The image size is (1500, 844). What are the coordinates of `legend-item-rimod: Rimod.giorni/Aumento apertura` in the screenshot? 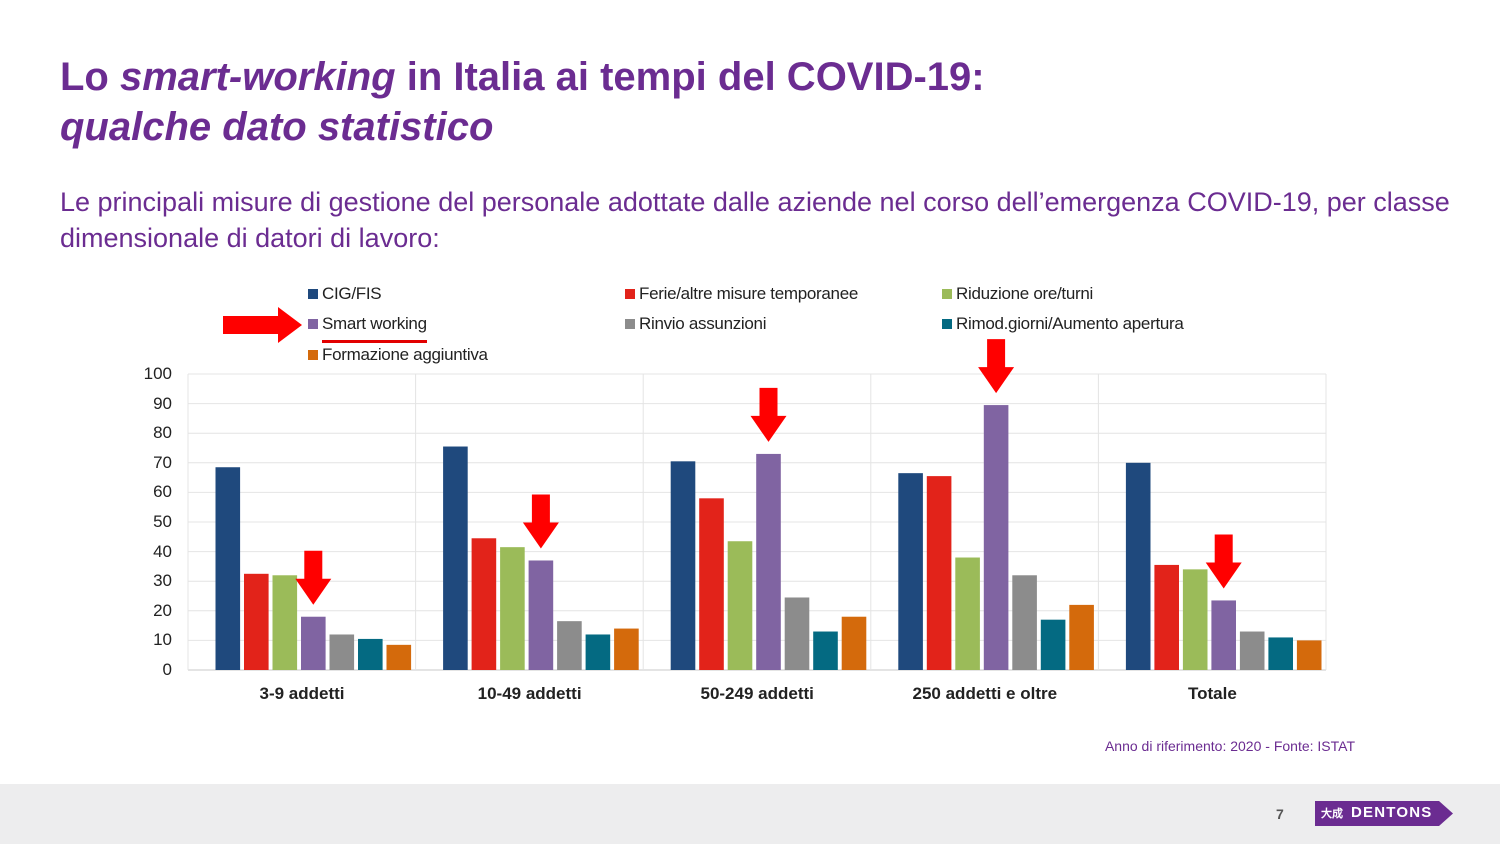 It's located at (1063, 324).